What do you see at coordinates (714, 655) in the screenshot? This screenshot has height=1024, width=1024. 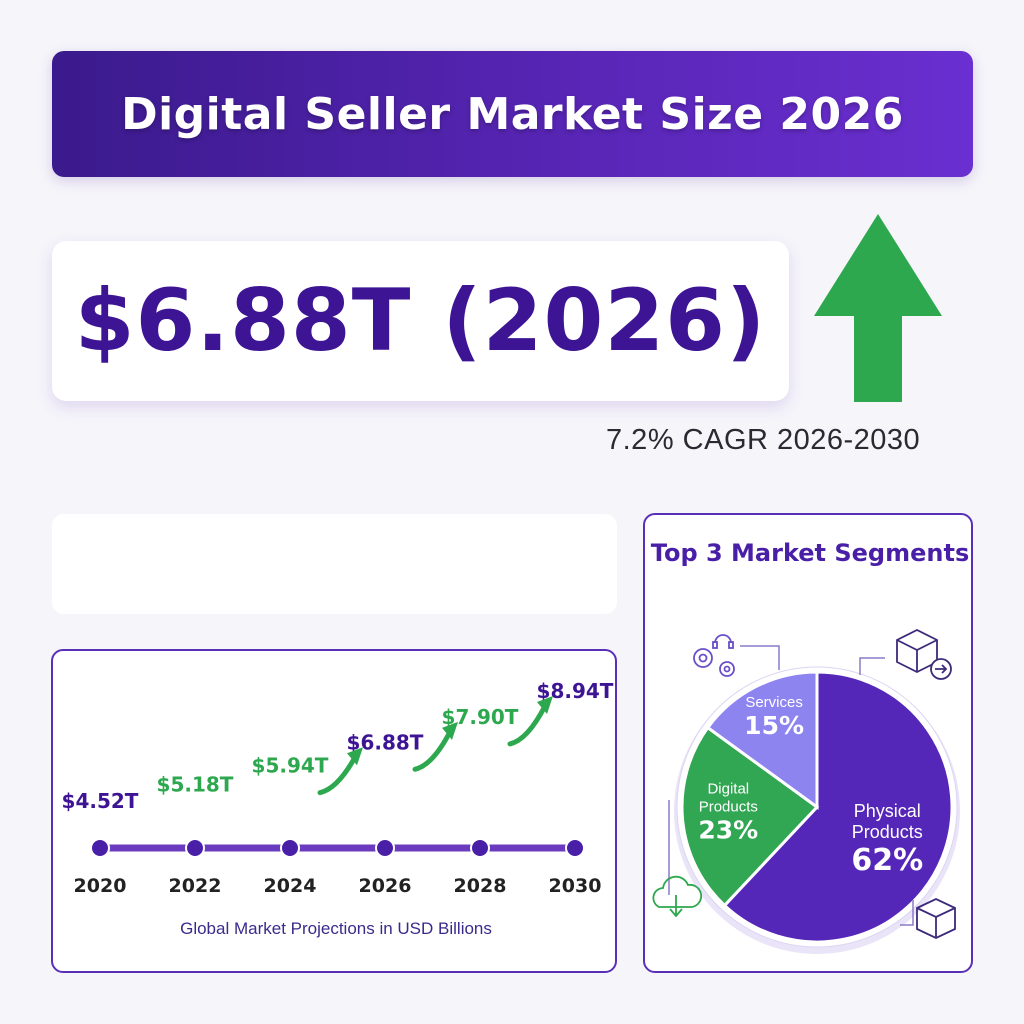 I see `gears-headset-icon` at bounding box center [714, 655].